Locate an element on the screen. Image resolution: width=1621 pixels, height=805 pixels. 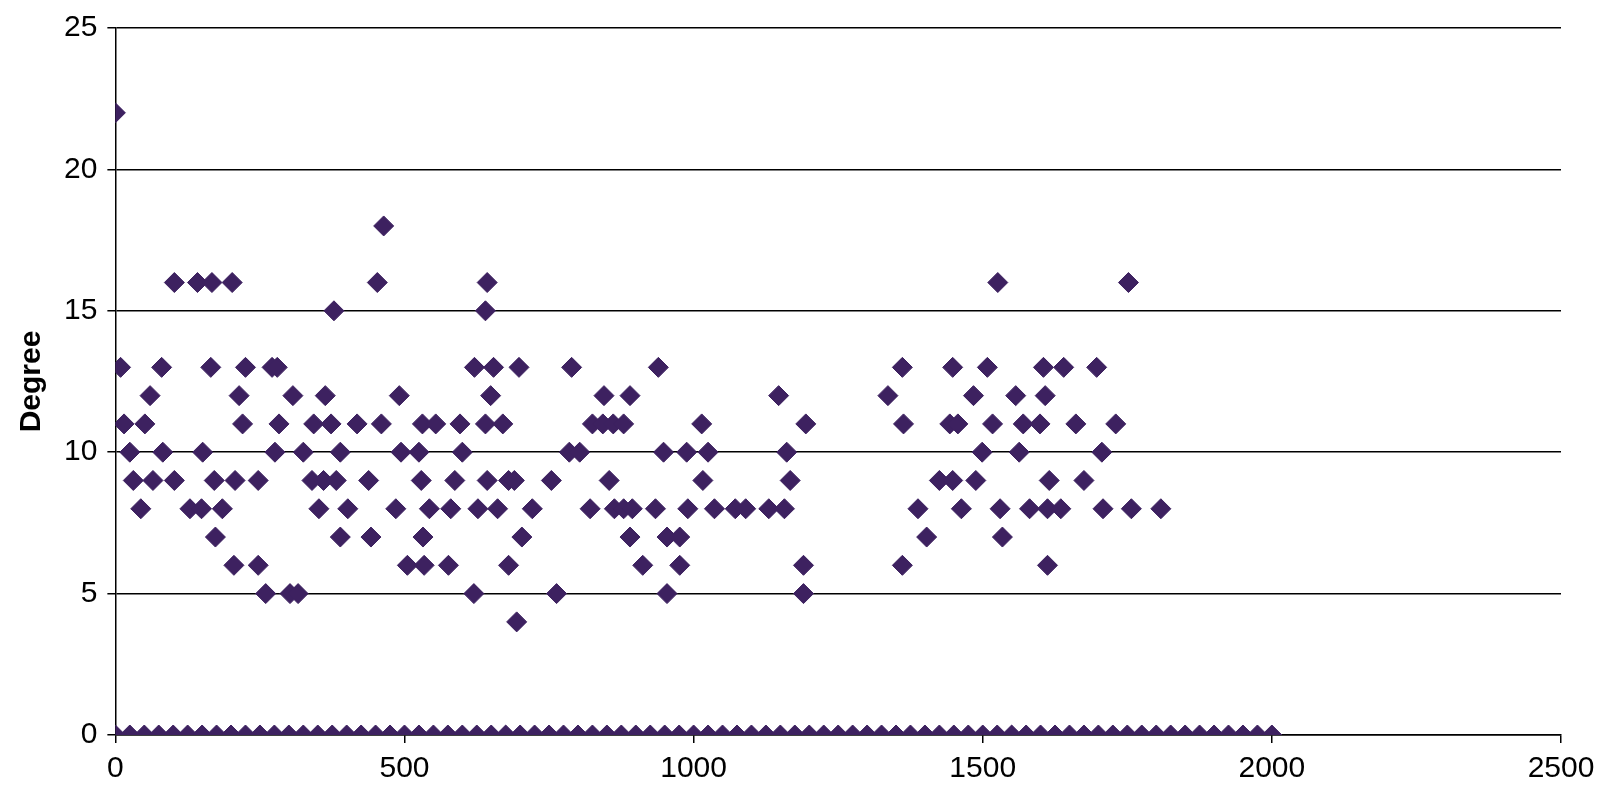
y-tick-label: 0 is located at coordinates (89, 733).